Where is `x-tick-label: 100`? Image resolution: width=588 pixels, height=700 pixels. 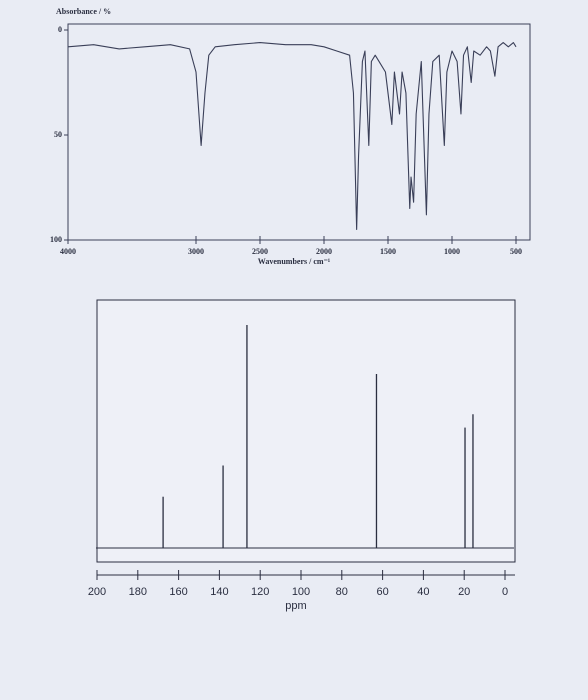 x-tick-label: 100 is located at coordinates (301, 592).